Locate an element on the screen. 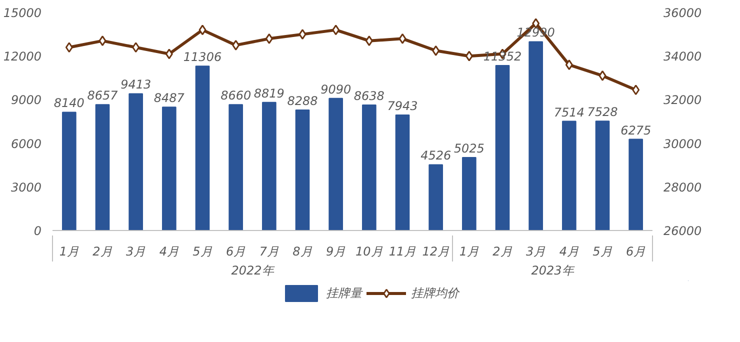 The width and height of the screenshot is (740, 342). x-tick-label: 12月 is located at coordinates (436, 251).